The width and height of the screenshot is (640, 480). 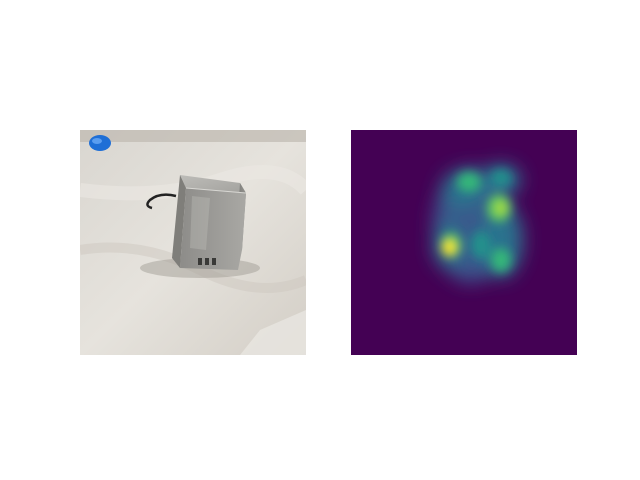 I want to click on power-cable, so click(x=161, y=201).